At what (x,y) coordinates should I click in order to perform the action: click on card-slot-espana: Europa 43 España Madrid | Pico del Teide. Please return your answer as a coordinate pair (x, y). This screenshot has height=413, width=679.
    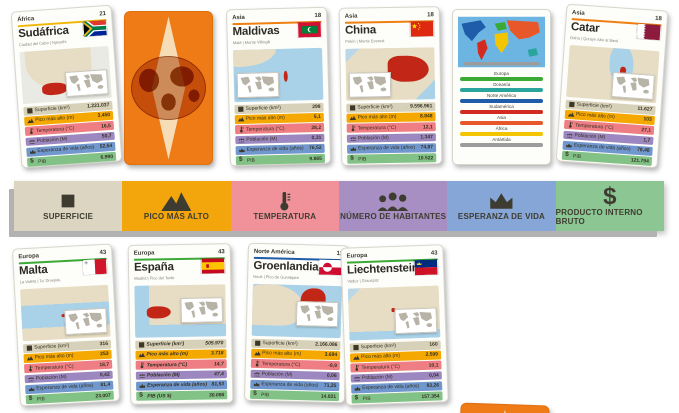
    Looking at the image, I should click on (180, 324).